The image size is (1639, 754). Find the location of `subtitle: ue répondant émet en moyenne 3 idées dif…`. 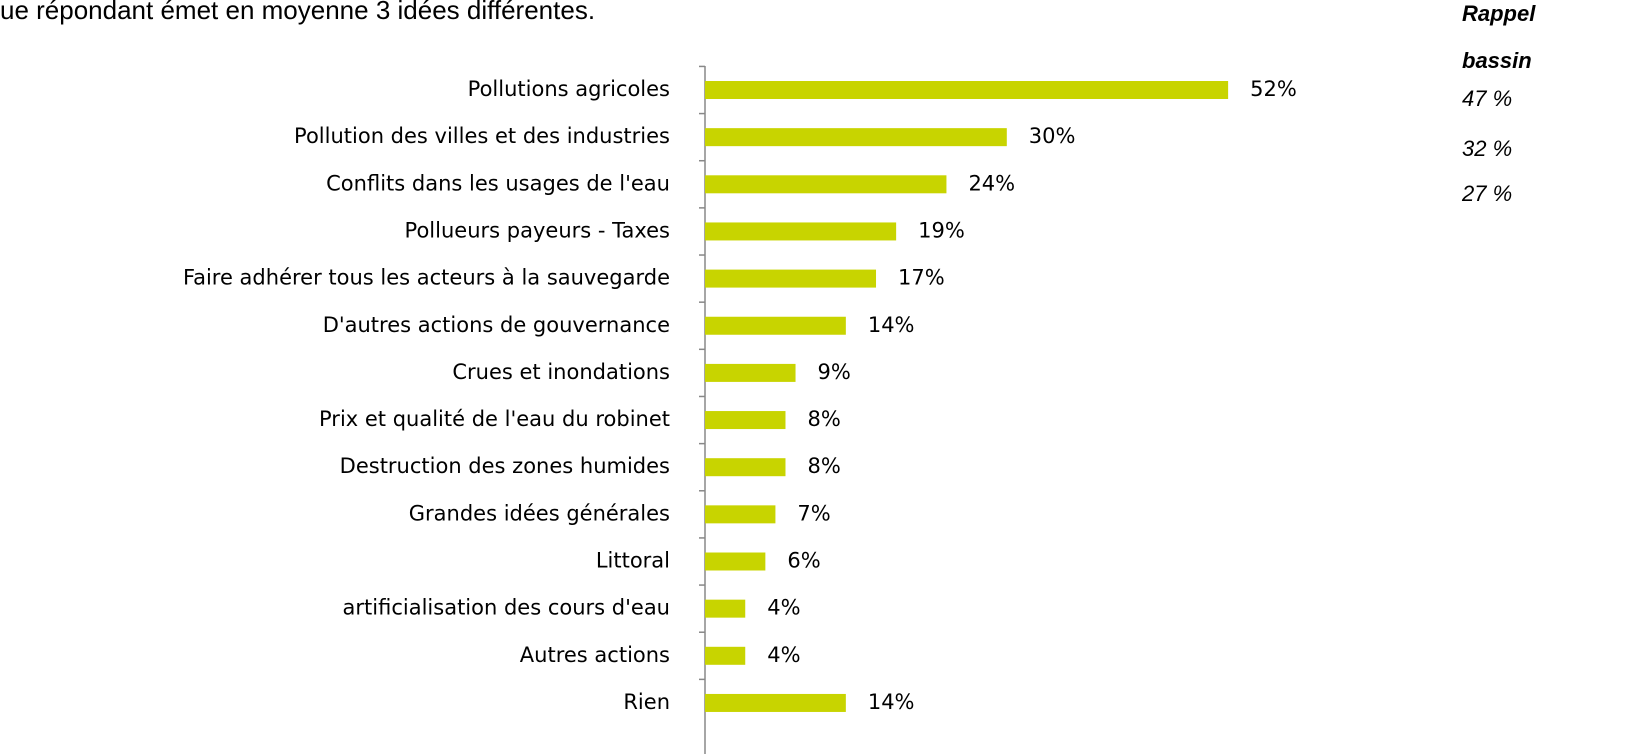

subtitle: ue répondant émet en moyenne 3 idées dif… is located at coordinates (297, 12).